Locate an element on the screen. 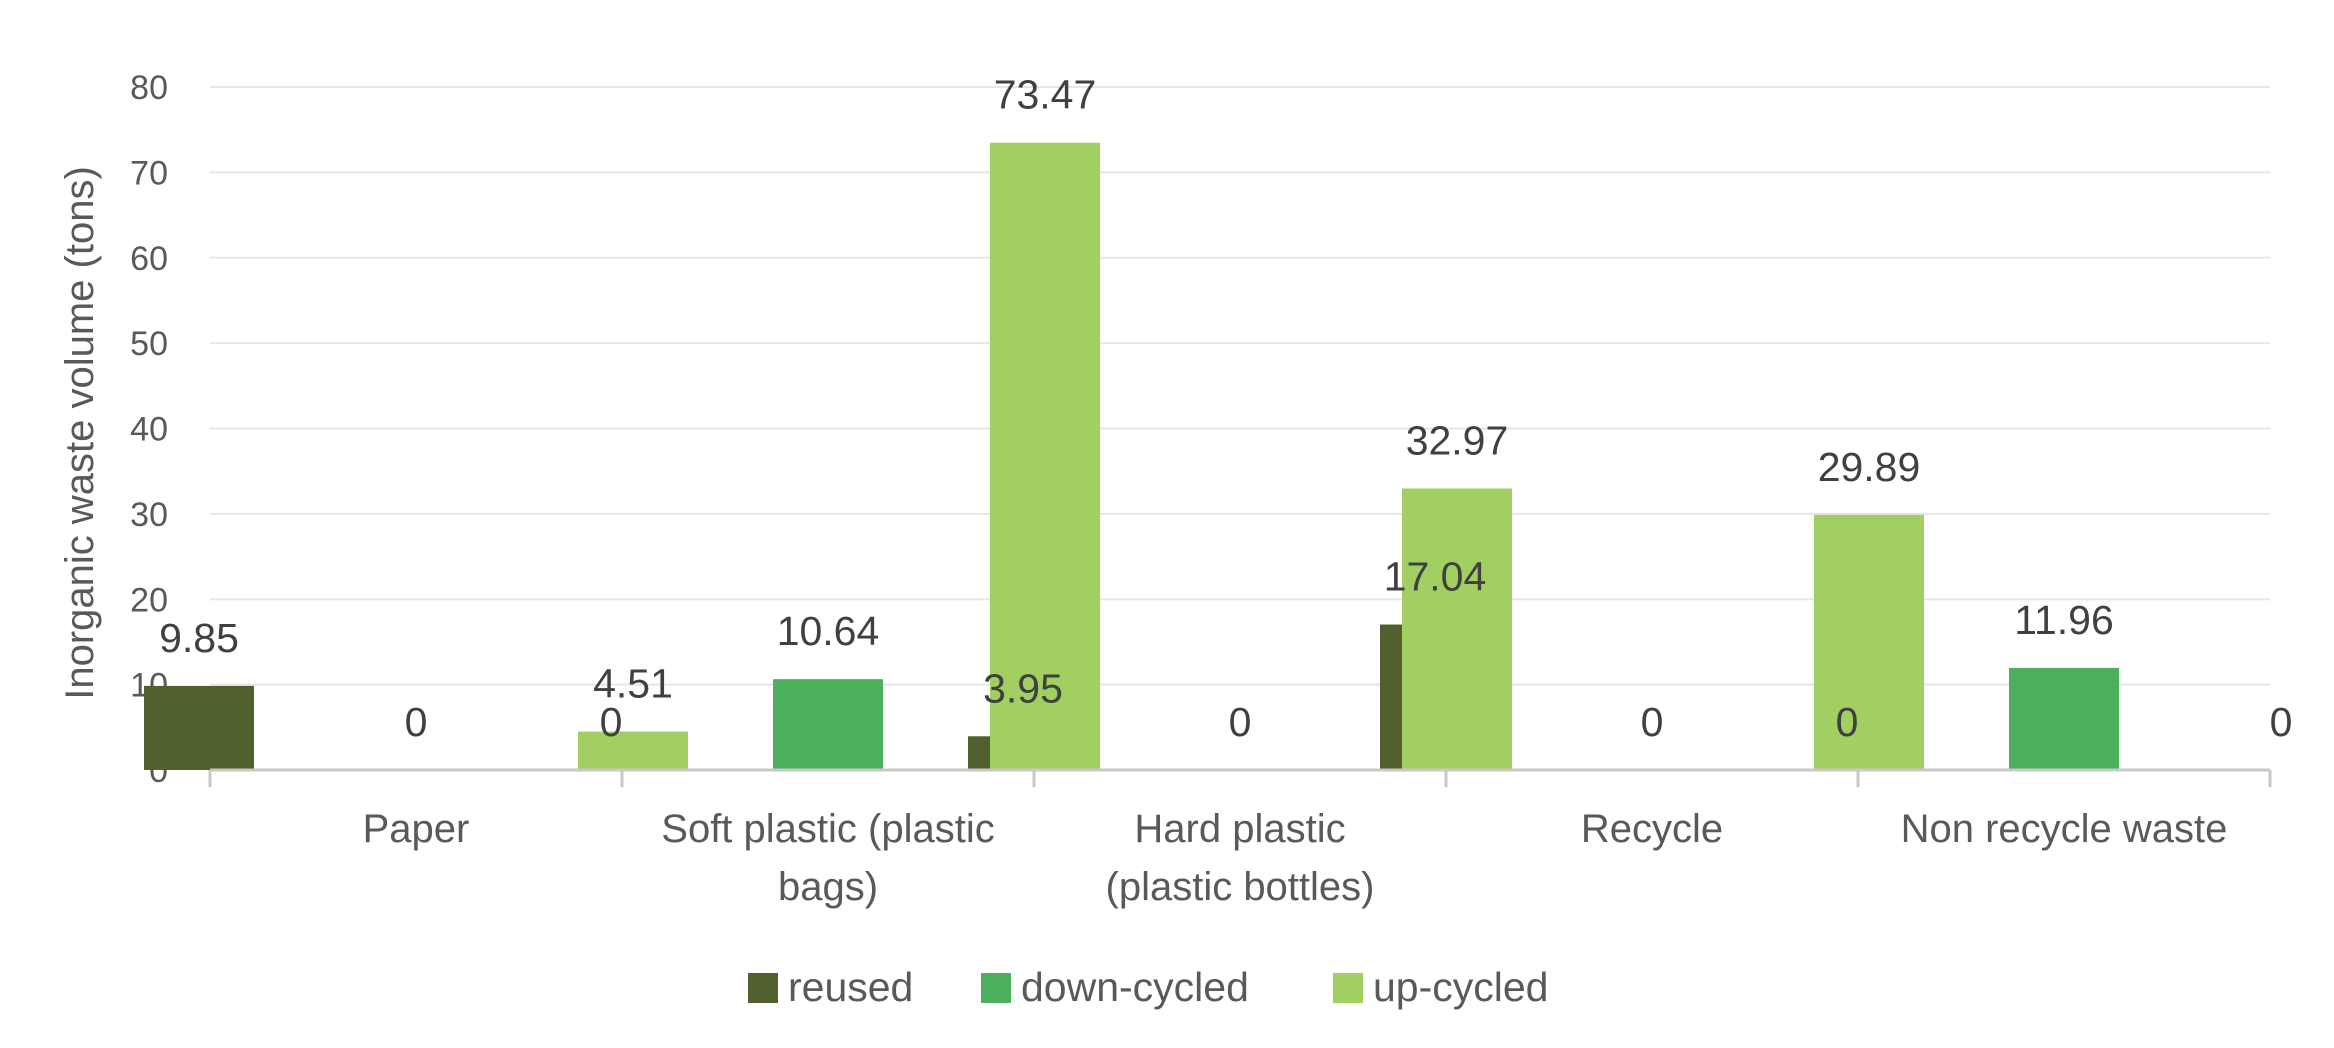 Image resolution: width=2334 pixels, height=1048 pixels. data-label: 32.97 is located at coordinates (1457, 441).